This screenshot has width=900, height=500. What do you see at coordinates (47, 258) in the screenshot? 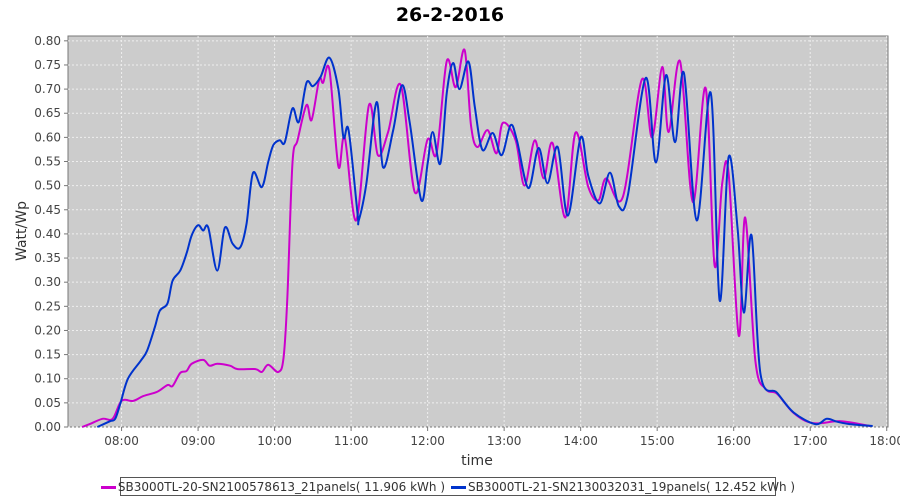
I see `y-tick-label: 0.35` at bounding box center [47, 258].